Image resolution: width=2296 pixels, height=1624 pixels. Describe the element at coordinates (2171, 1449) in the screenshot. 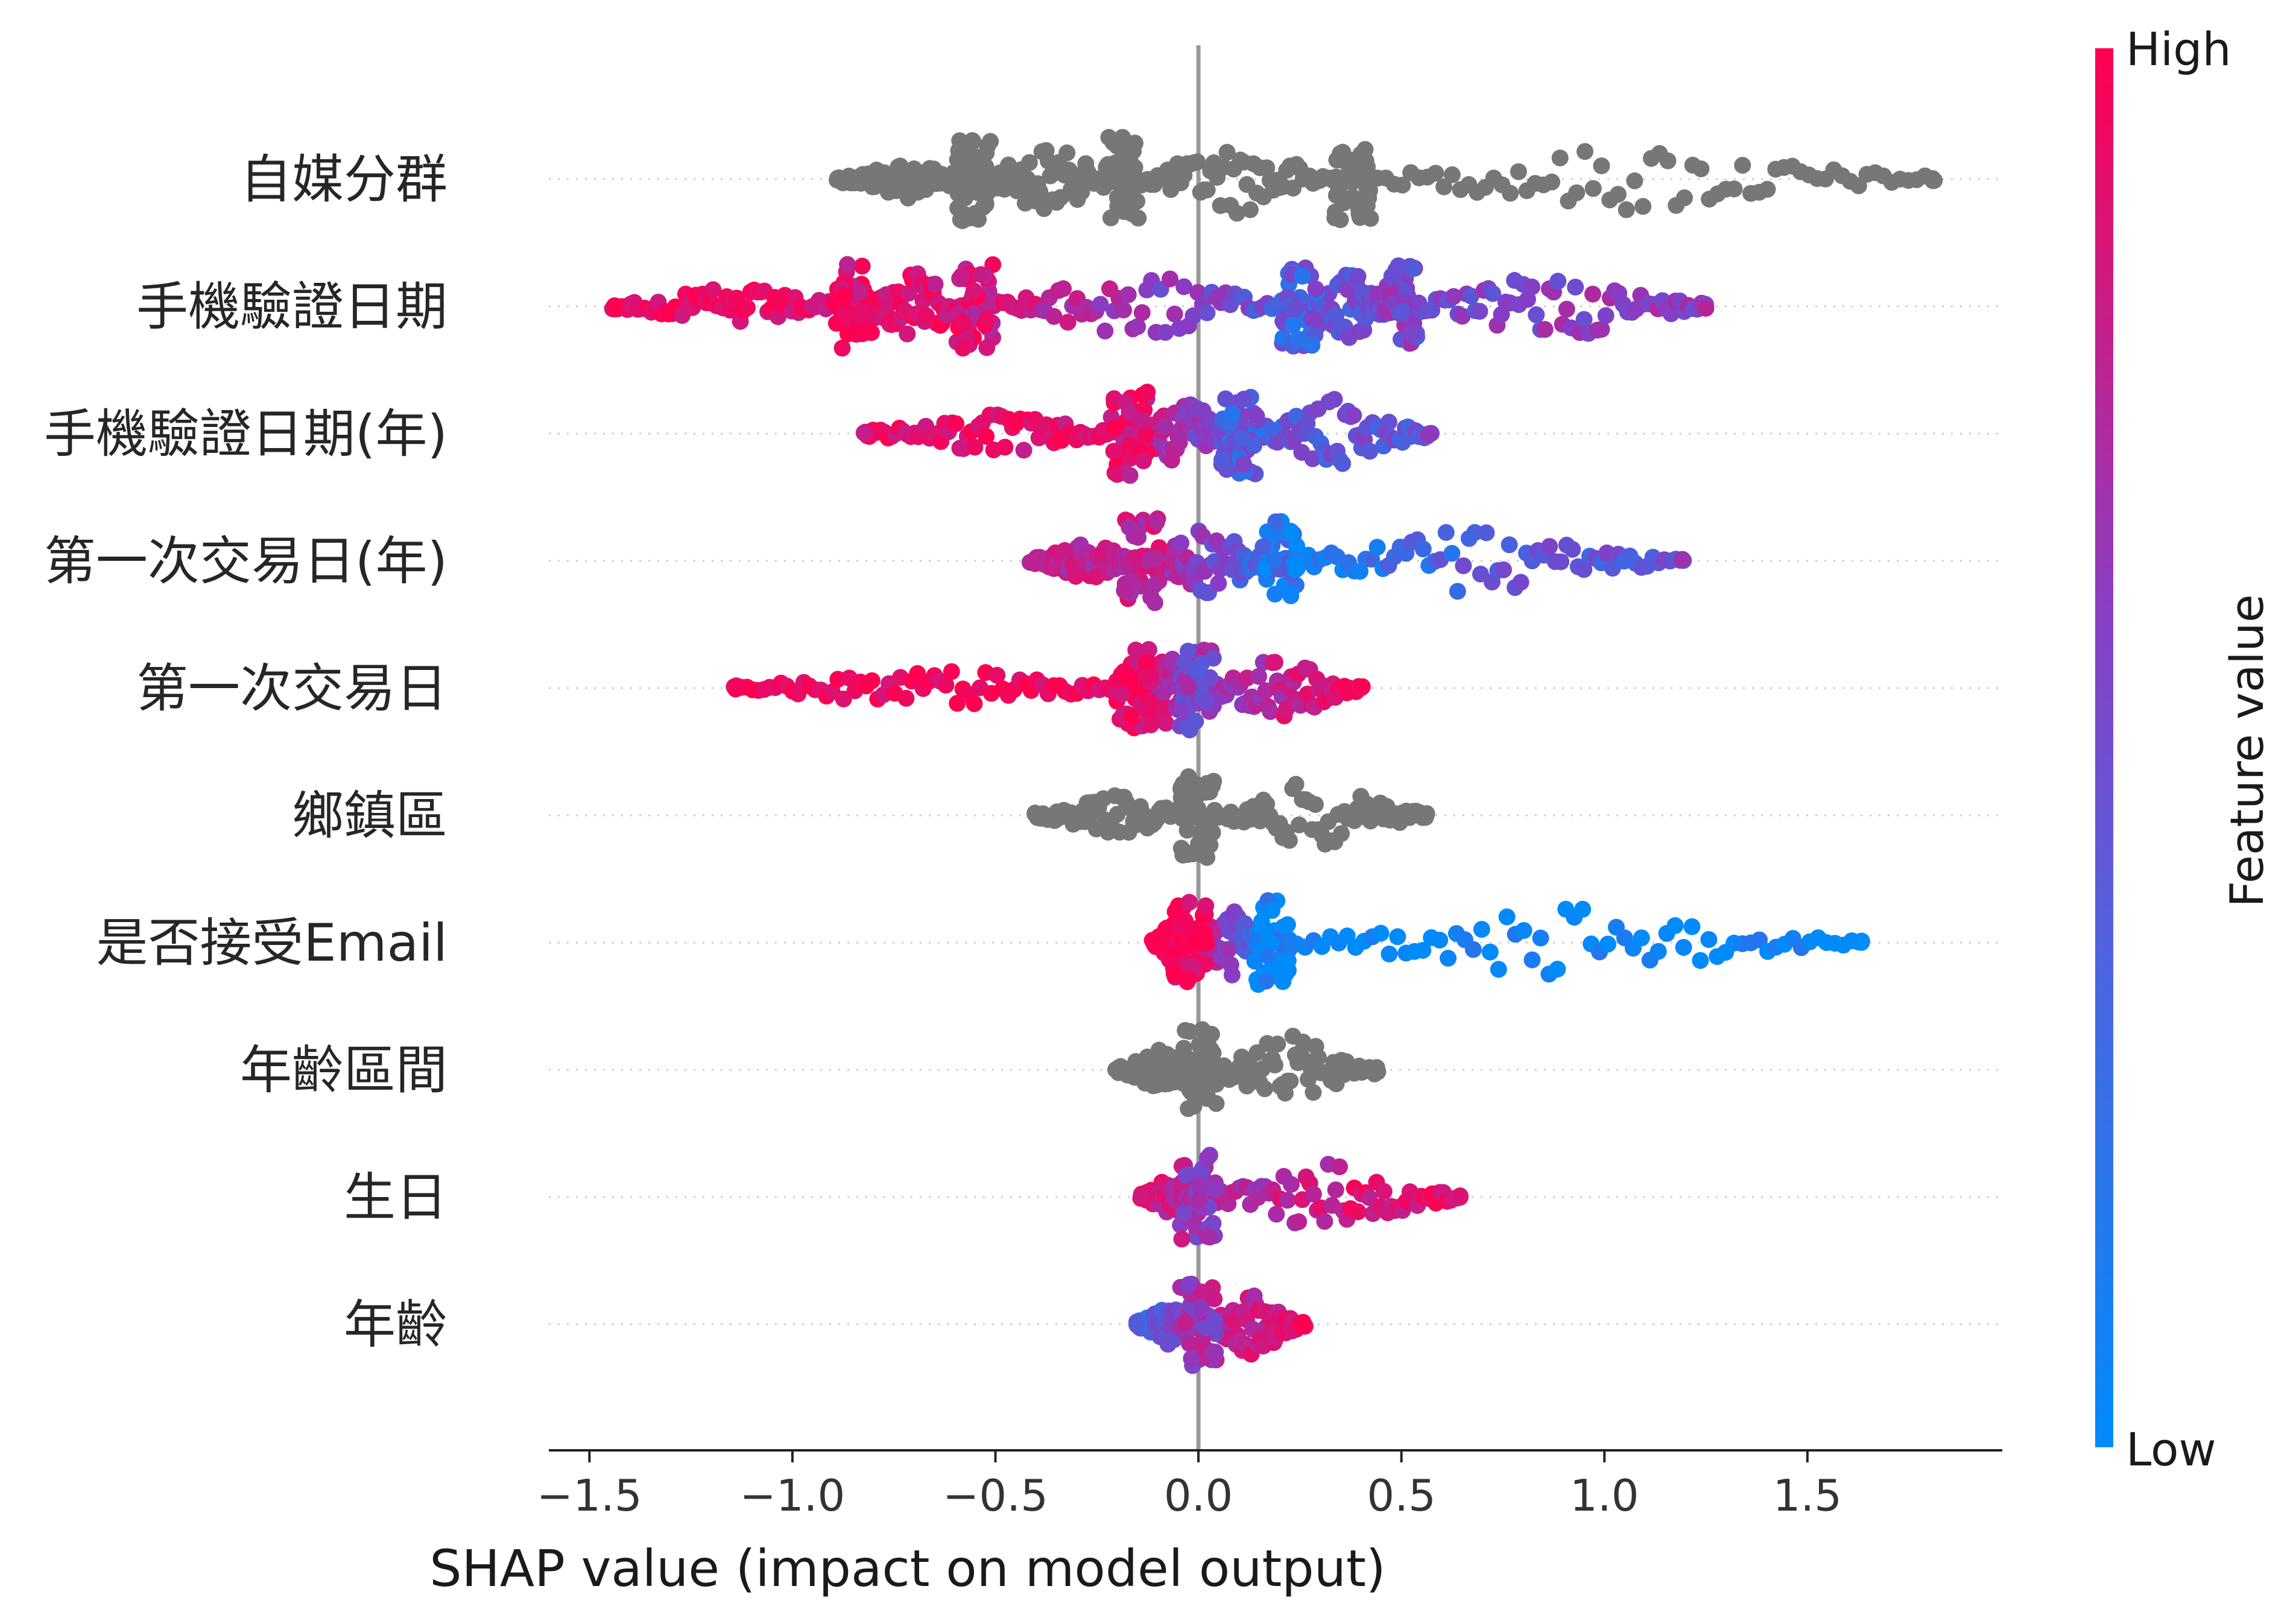

I see `colorbar-low-label: Low` at that location.